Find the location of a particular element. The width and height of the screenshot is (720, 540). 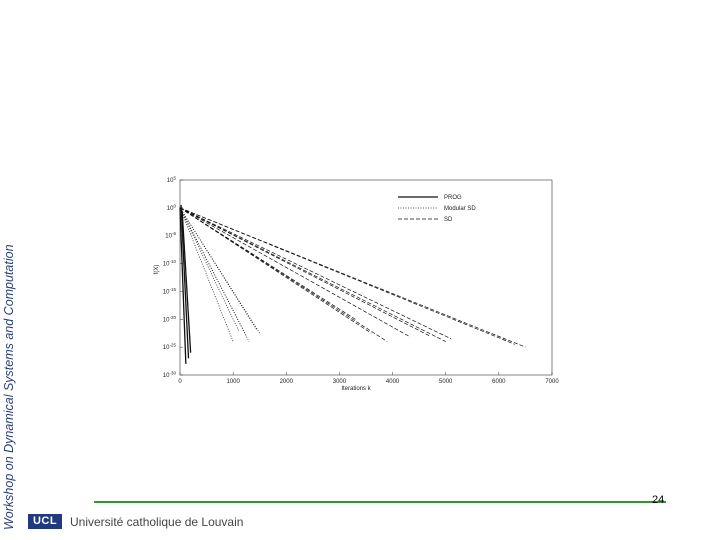

y-tick-label: 10⁻²⁰ is located at coordinates (170, 319).